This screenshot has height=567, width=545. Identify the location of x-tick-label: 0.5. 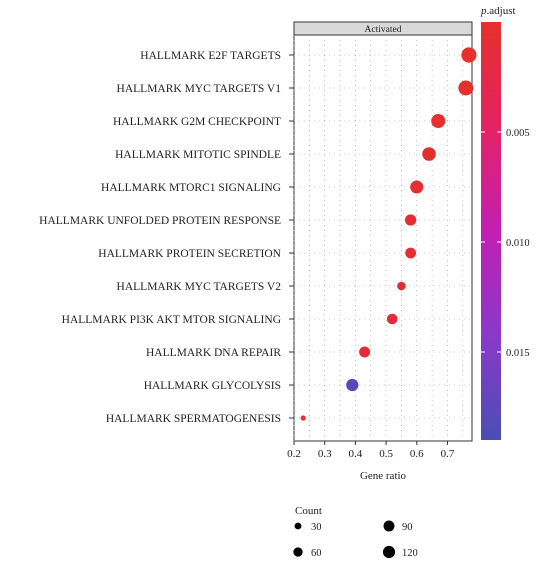
(386, 454).